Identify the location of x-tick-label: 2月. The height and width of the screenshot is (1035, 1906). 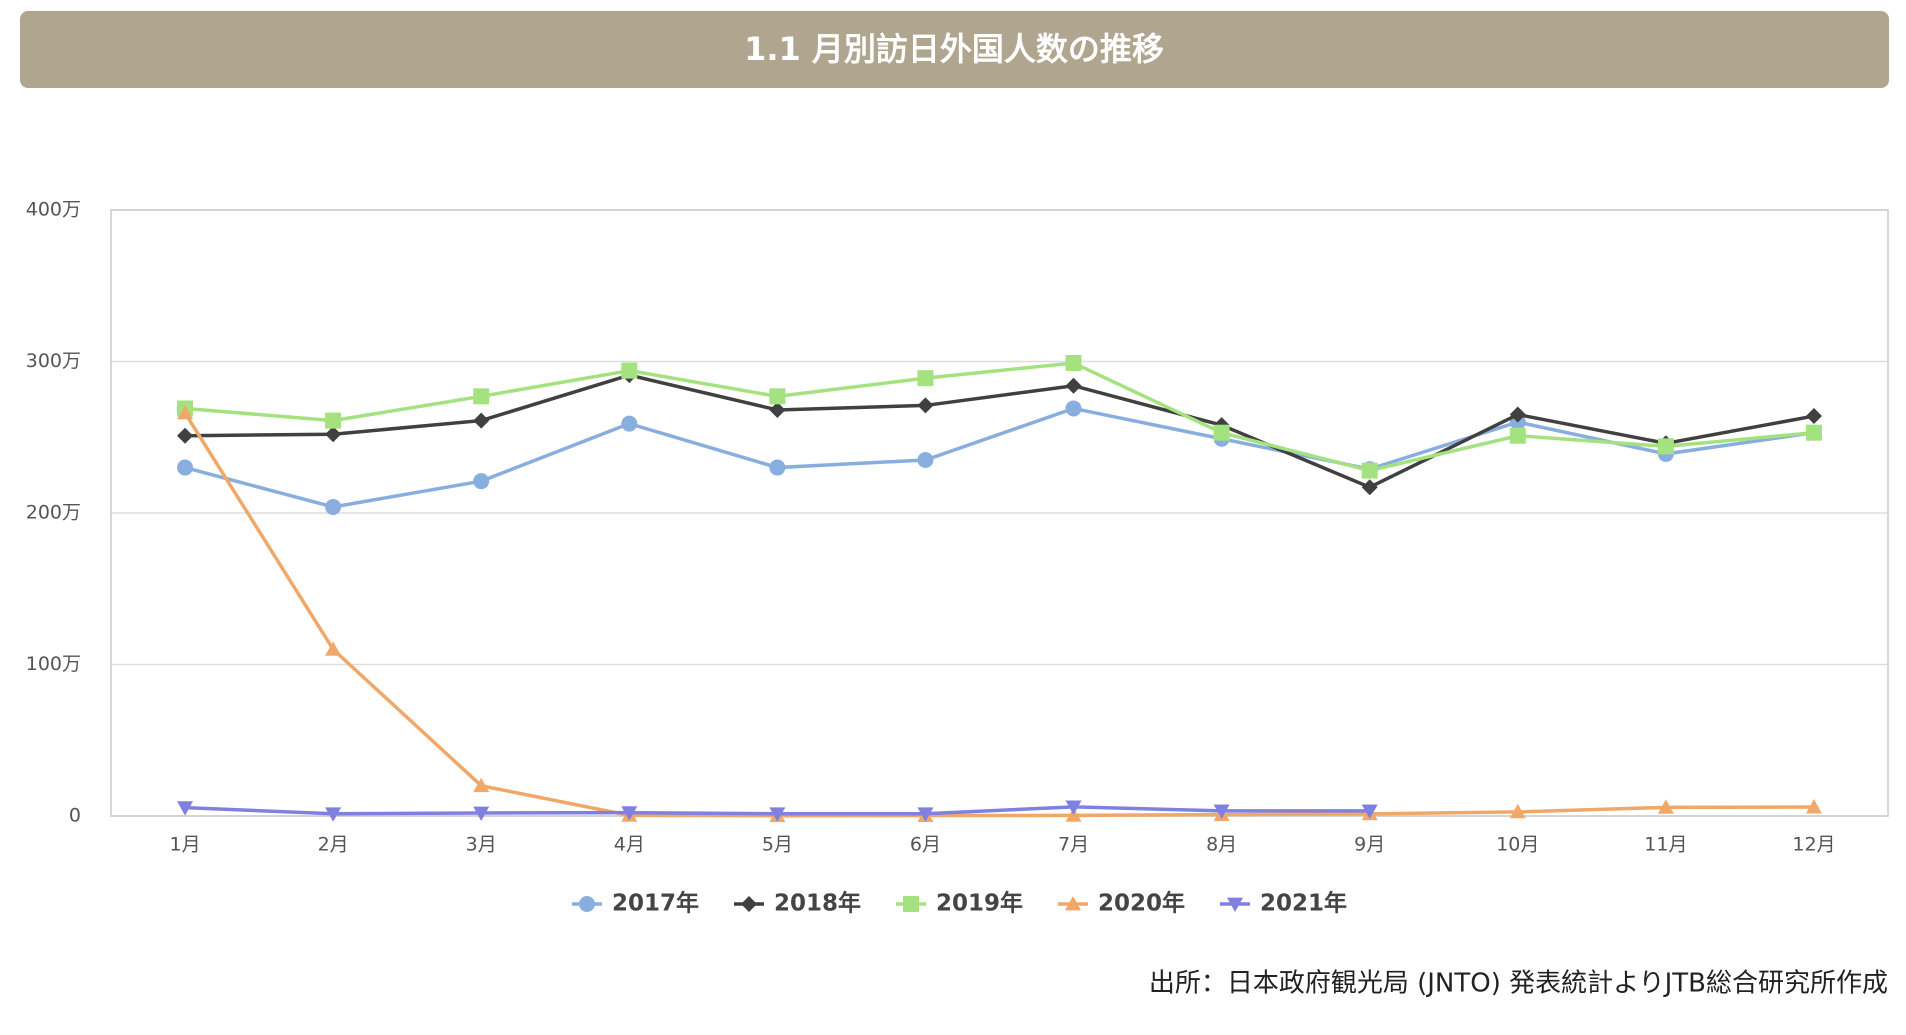
(333, 845).